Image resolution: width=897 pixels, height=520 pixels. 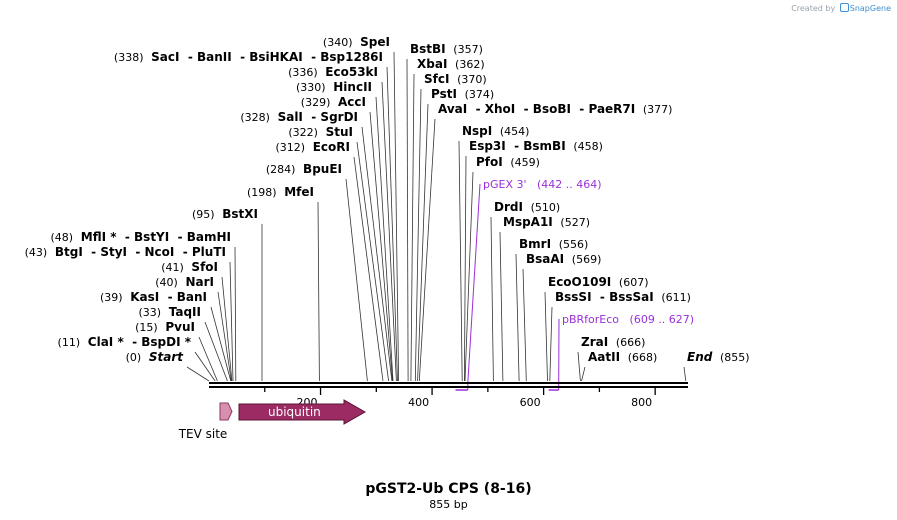 What do you see at coordinates (189, 267) in the screenshot?
I see `restriction-site-label: (41) SfoI` at bounding box center [189, 267].